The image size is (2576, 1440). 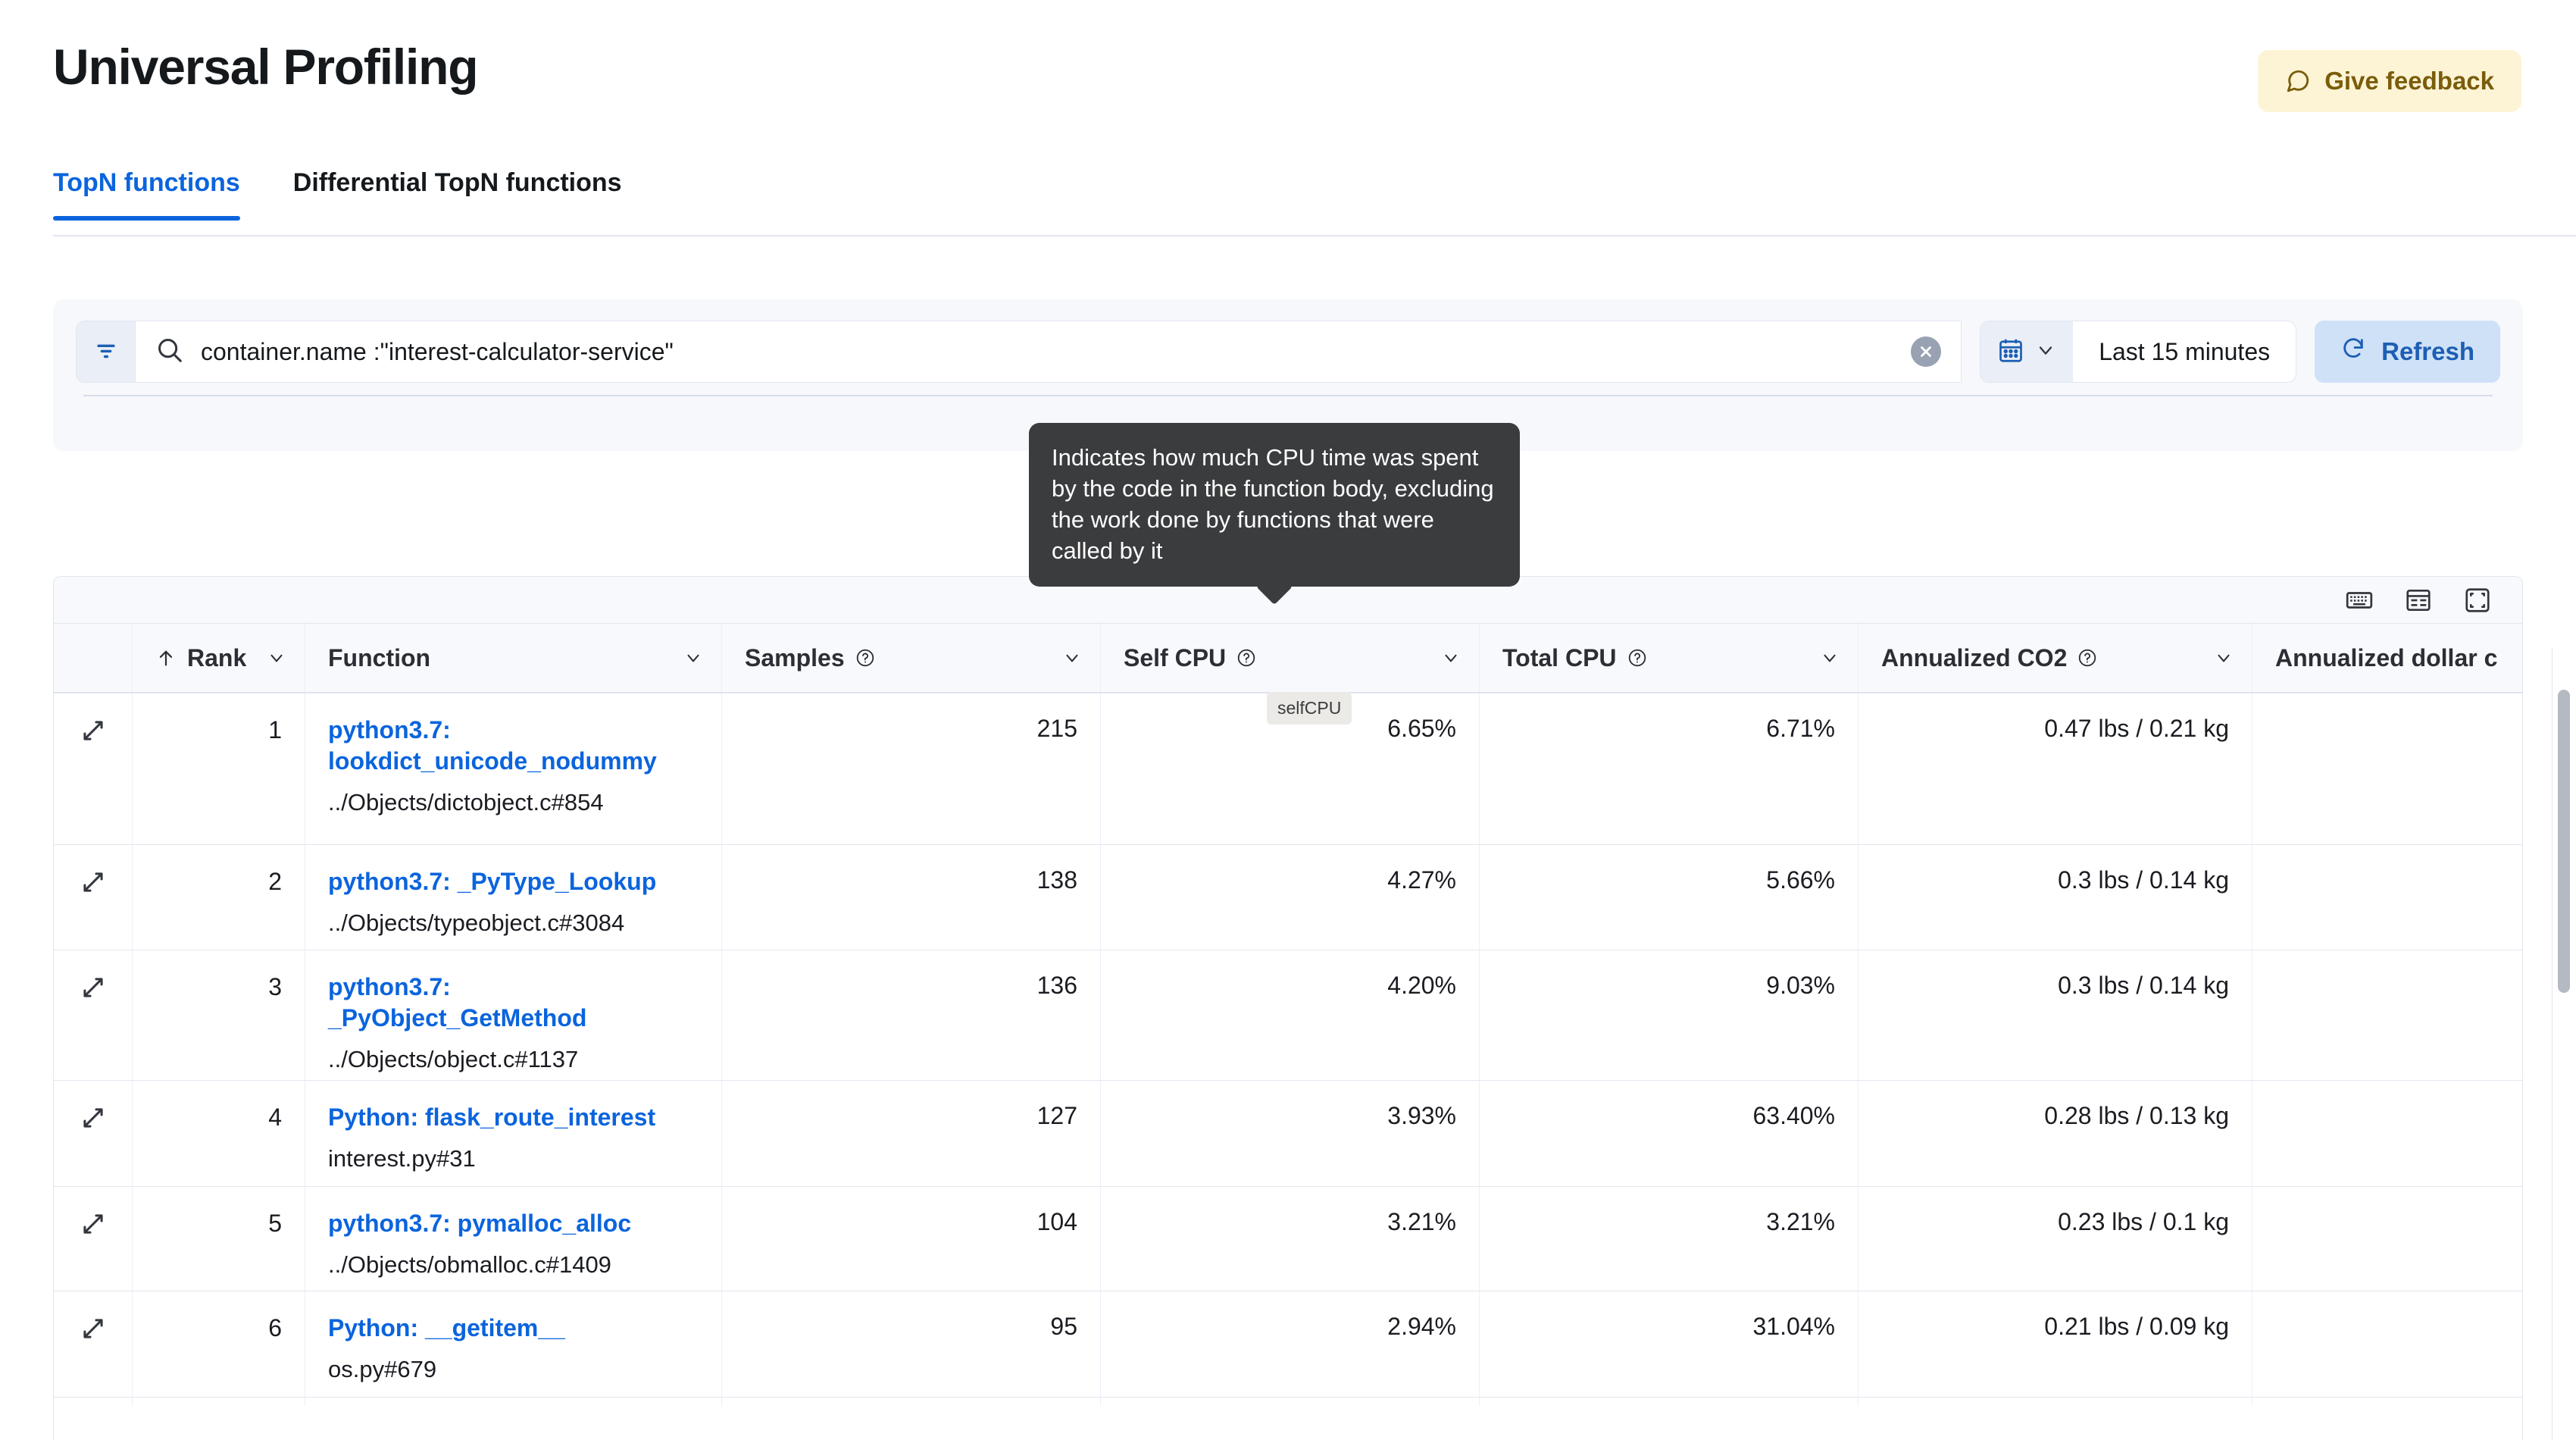 I want to click on cell-annualized-co2: 0.28 lbs / 0.13 kg, so click(x=2055, y=1138).